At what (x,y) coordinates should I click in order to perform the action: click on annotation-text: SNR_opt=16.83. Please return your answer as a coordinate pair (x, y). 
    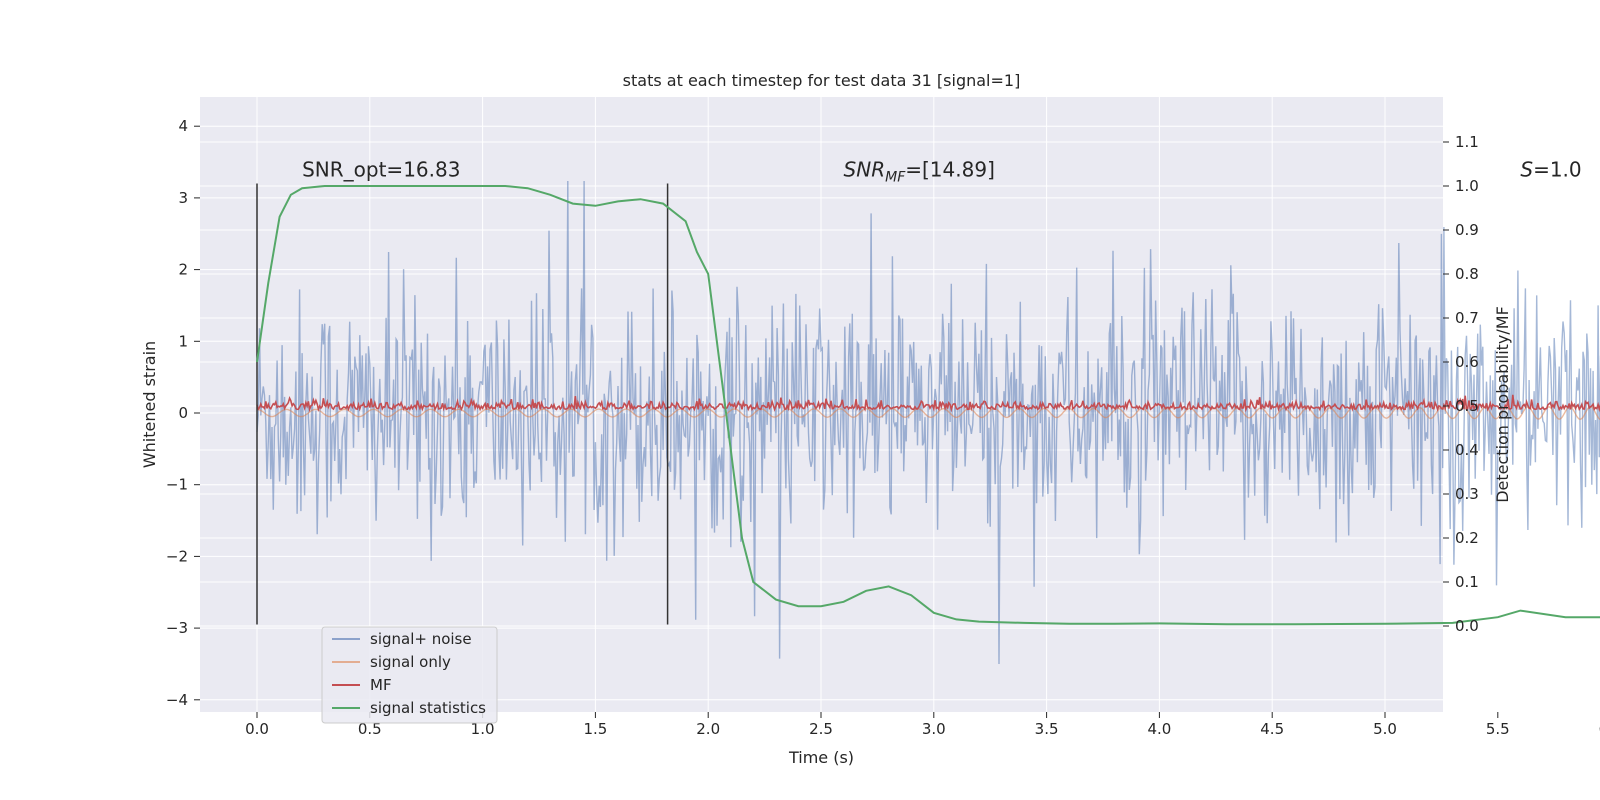
    Looking at the image, I should click on (381, 170).